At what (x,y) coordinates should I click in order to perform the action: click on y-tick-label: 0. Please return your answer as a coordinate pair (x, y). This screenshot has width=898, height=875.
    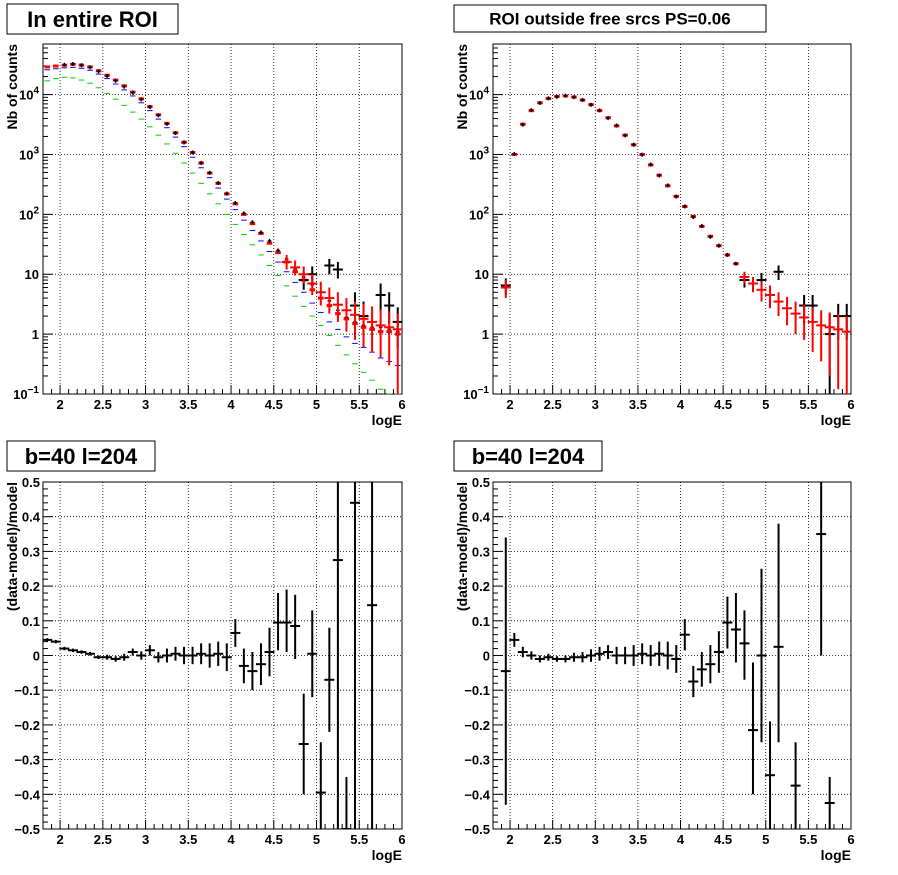
    Looking at the image, I should click on (36, 656).